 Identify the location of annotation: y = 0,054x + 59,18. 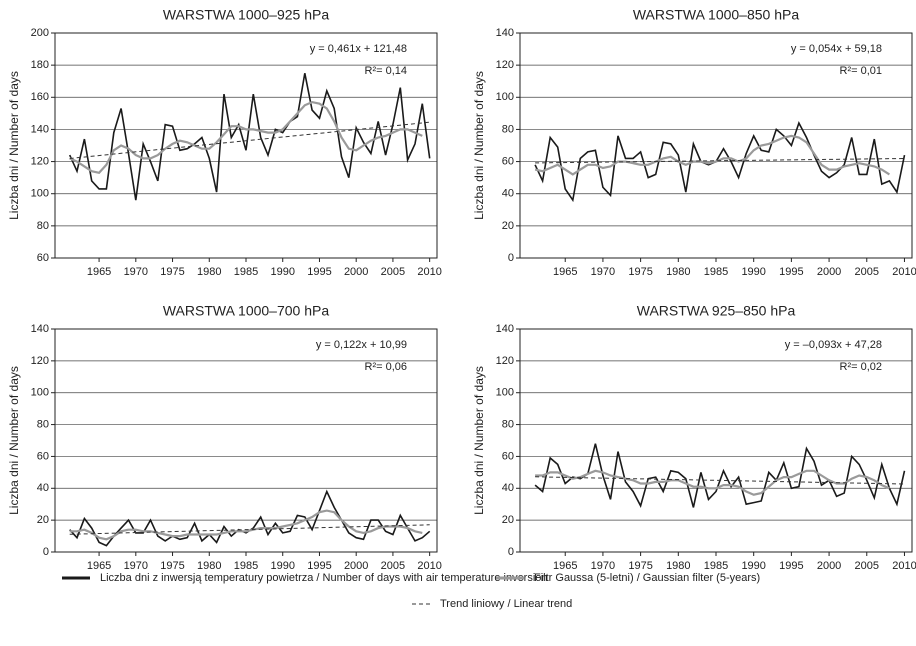
(836, 49).